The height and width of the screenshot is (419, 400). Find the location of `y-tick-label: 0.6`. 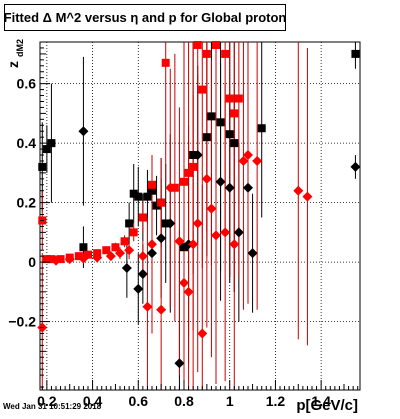

y-tick-label: 0.6 is located at coordinates (27, 84).